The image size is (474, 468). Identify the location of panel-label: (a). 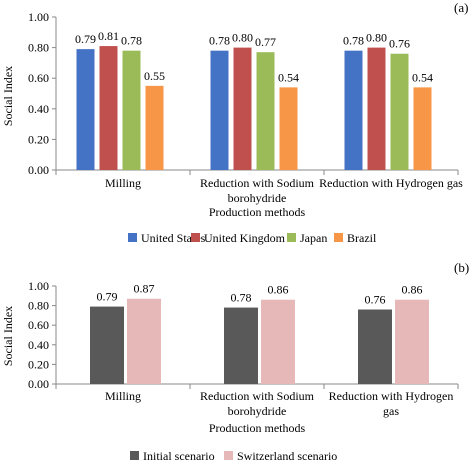
(461, 7).